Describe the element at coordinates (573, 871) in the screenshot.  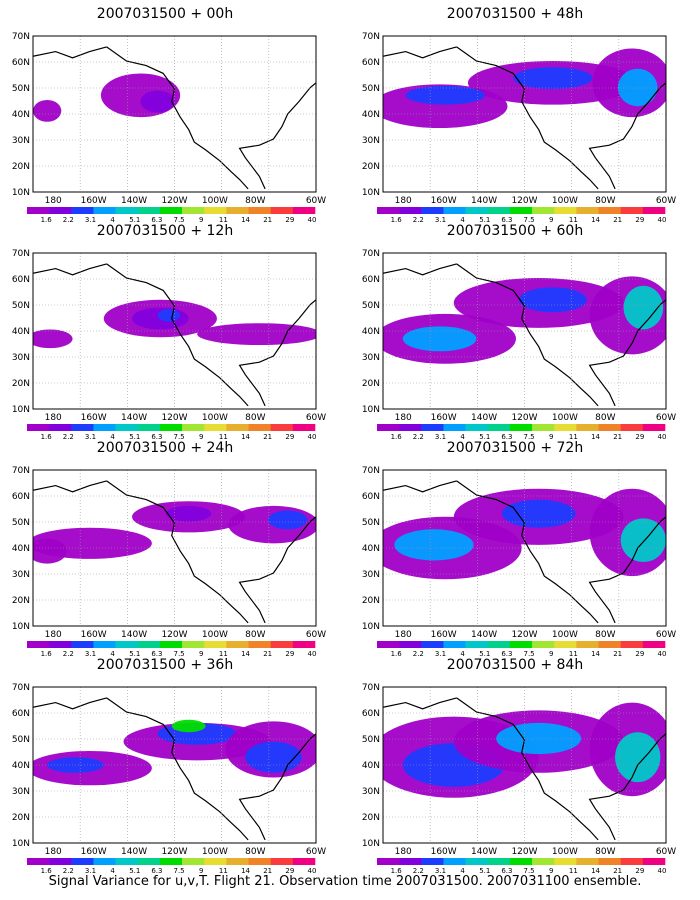
I see `colorbar-label: 11` at that location.